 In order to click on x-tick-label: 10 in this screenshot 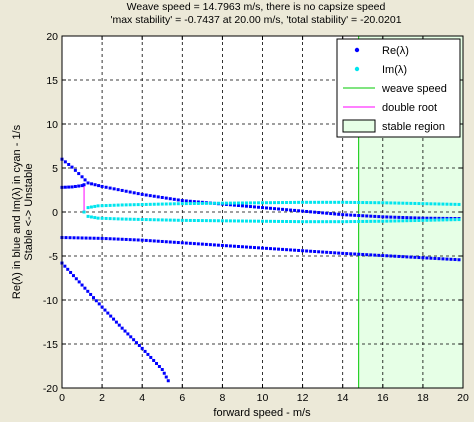, I will do `click(263, 398)`.